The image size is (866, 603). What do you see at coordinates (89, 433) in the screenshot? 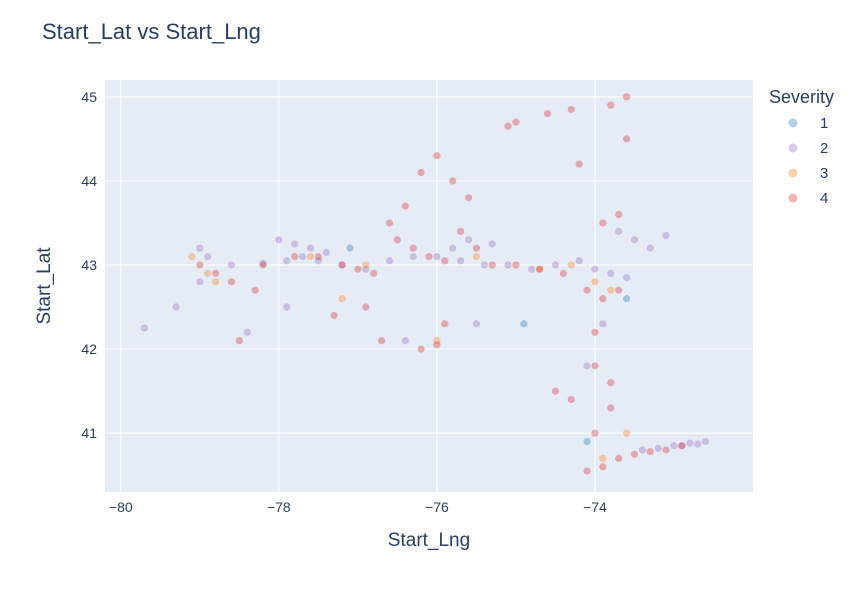
I see `y-tick-label: 41` at bounding box center [89, 433].